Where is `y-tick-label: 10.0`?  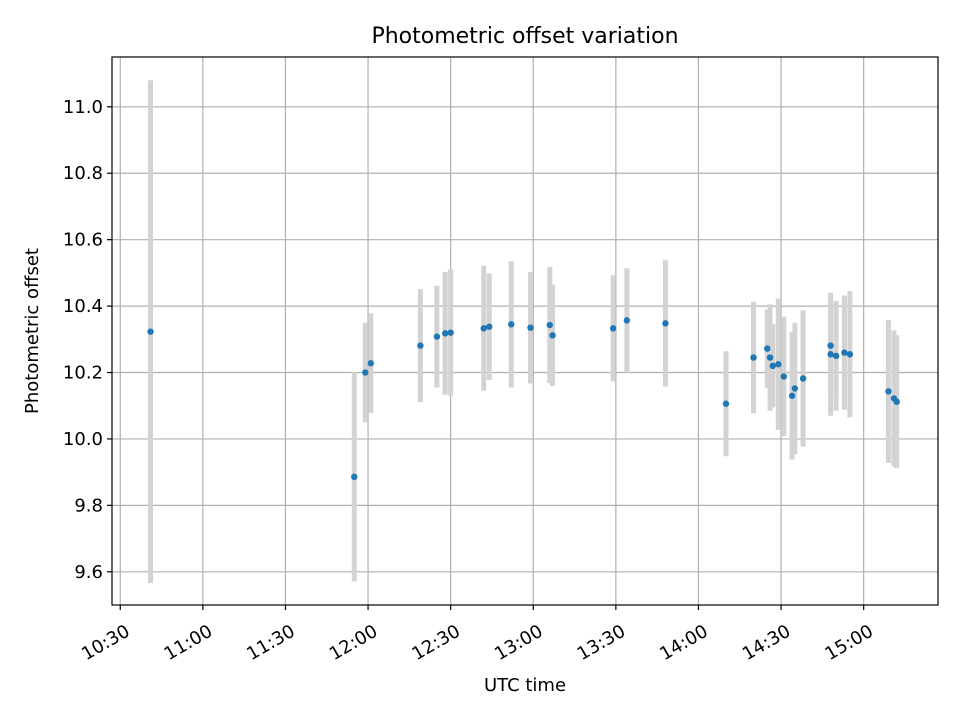
y-tick-label: 10.0 is located at coordinates (83, 439).